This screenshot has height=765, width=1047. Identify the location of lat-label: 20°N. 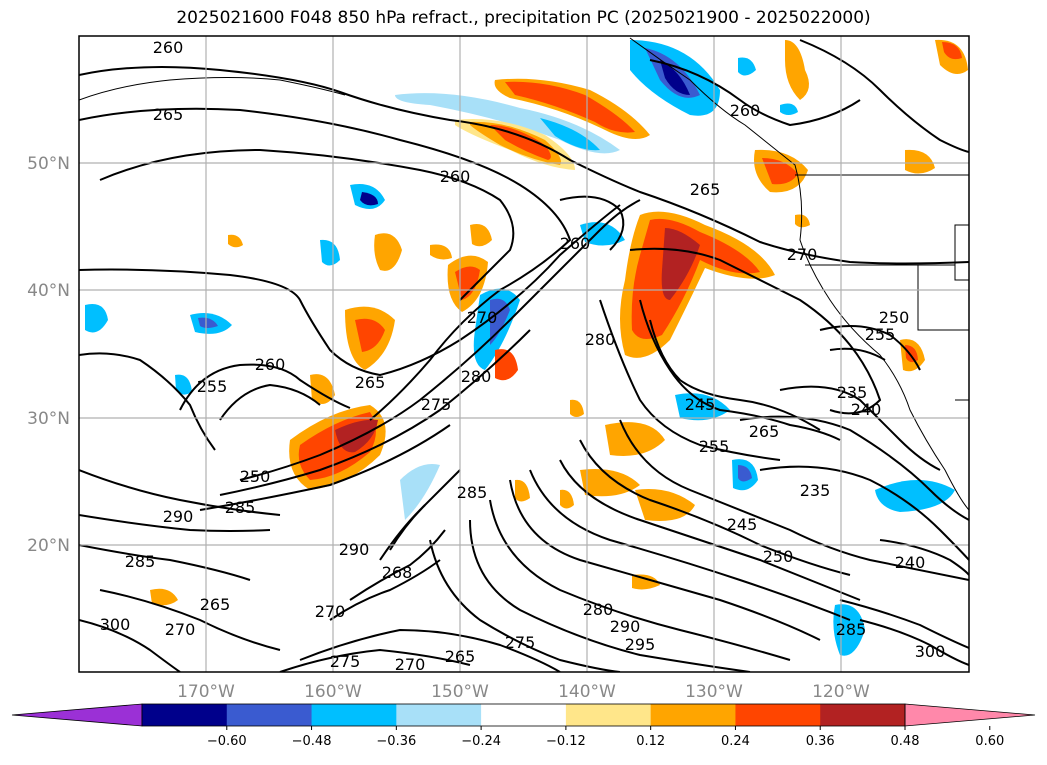
(48, 546).